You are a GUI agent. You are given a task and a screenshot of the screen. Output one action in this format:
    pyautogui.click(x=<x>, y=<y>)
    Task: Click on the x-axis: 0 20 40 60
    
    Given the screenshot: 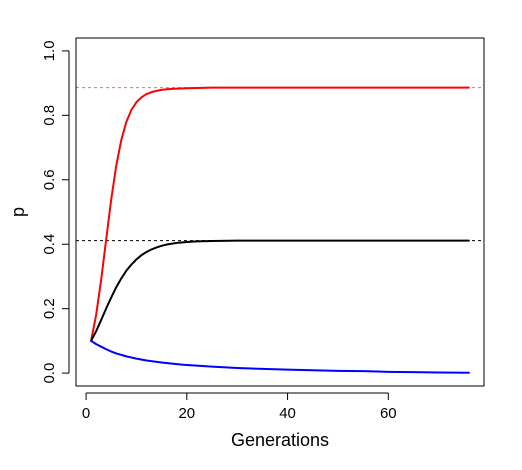 What is the action you would take?
    pyautogui.click(x=239, y=407)
    